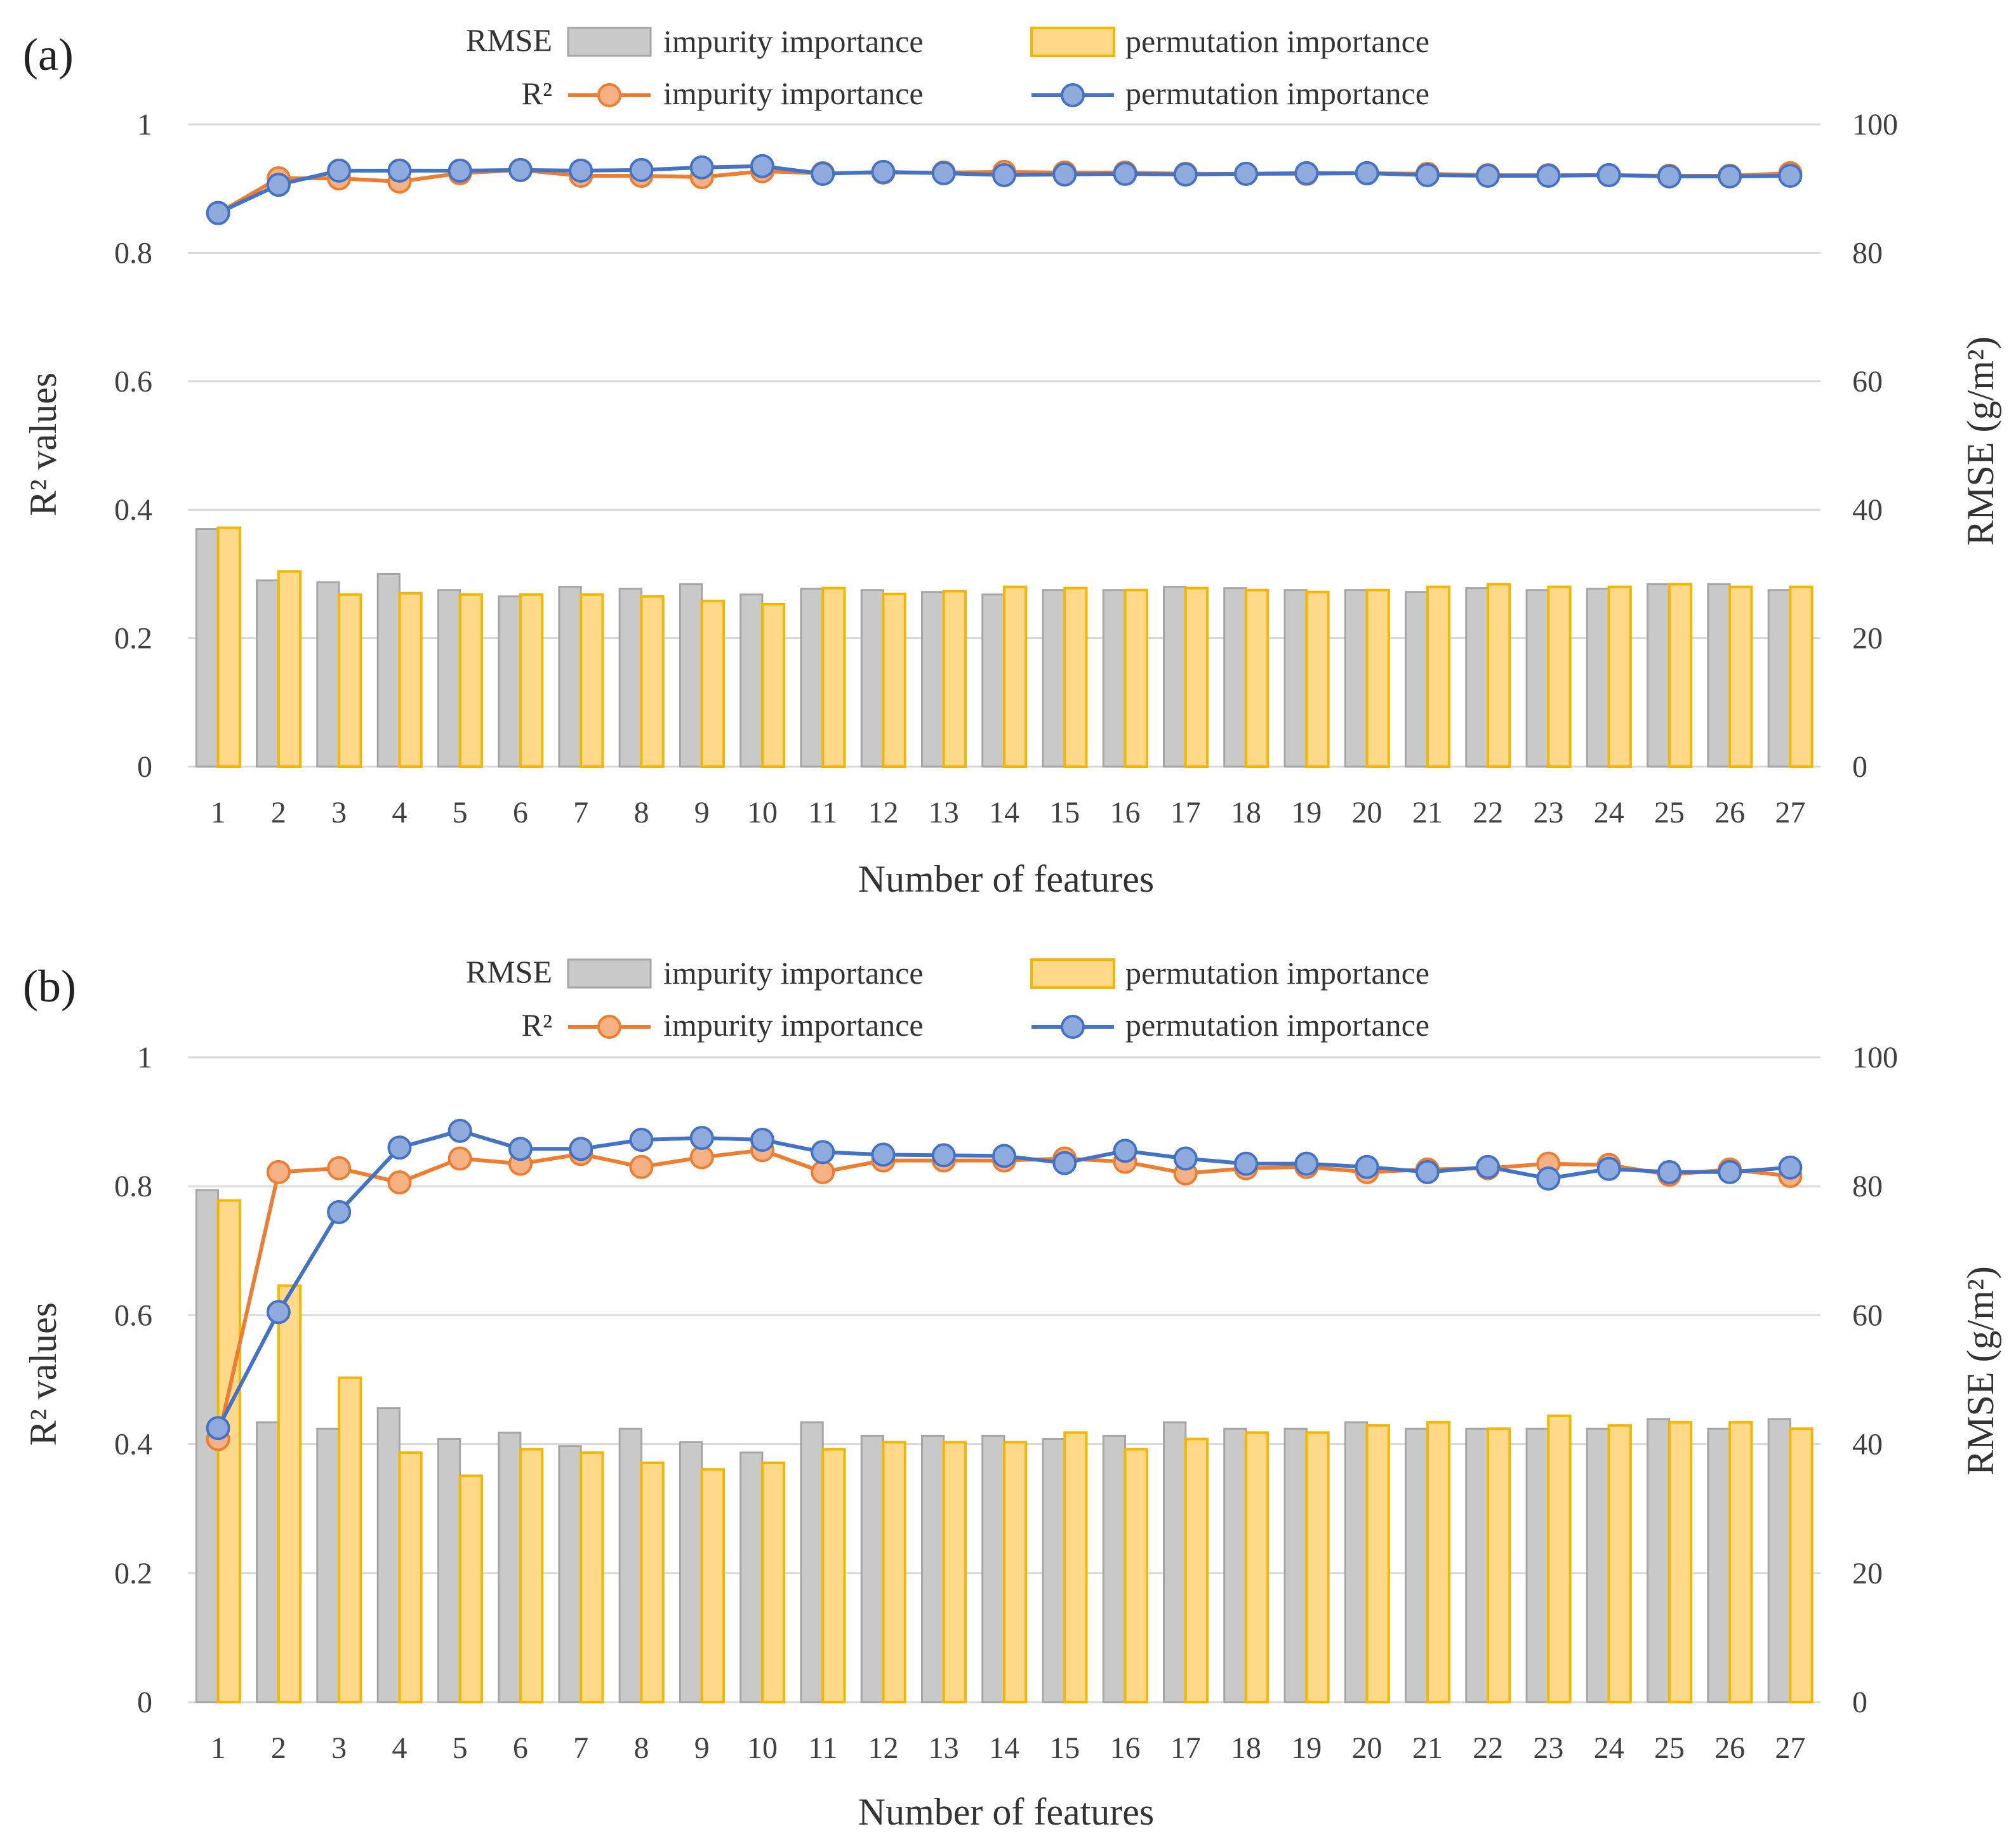  Describe the element at coordinates (1073, 1027) in the screenshot. I see `legend-permutation-marker` at that location.